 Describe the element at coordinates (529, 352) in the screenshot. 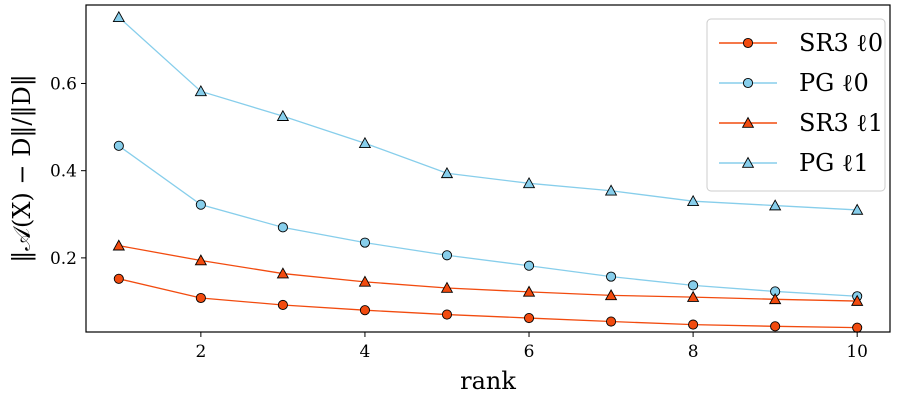

I see `x-tick-label: 6` at that location.